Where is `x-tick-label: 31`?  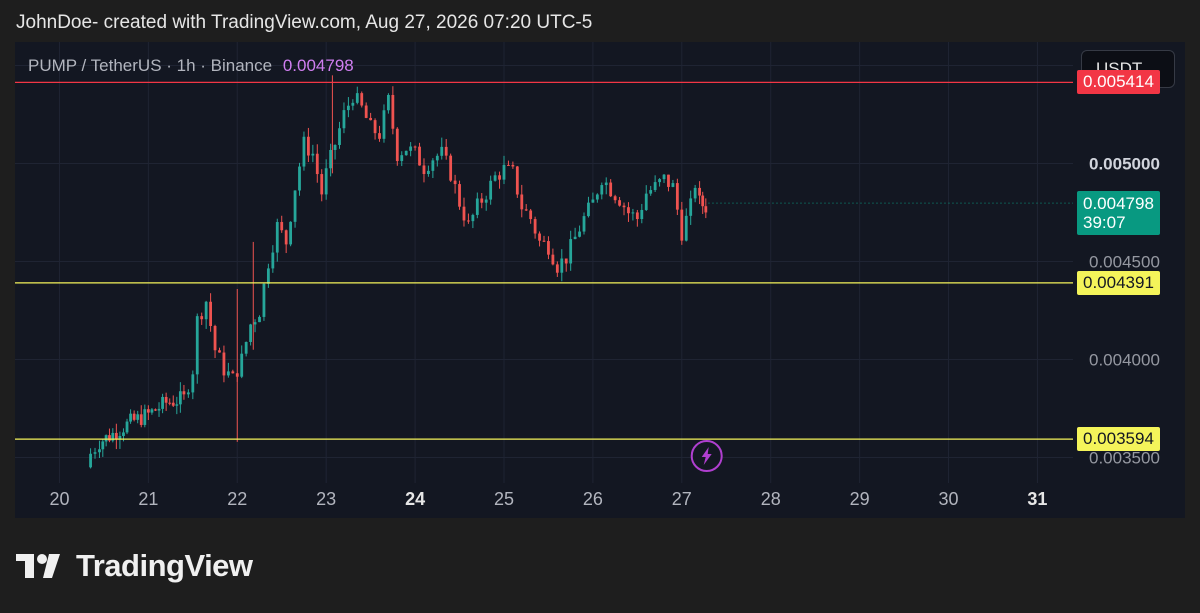 x-tick-label: 31 is located at coordinates (1037, 499).